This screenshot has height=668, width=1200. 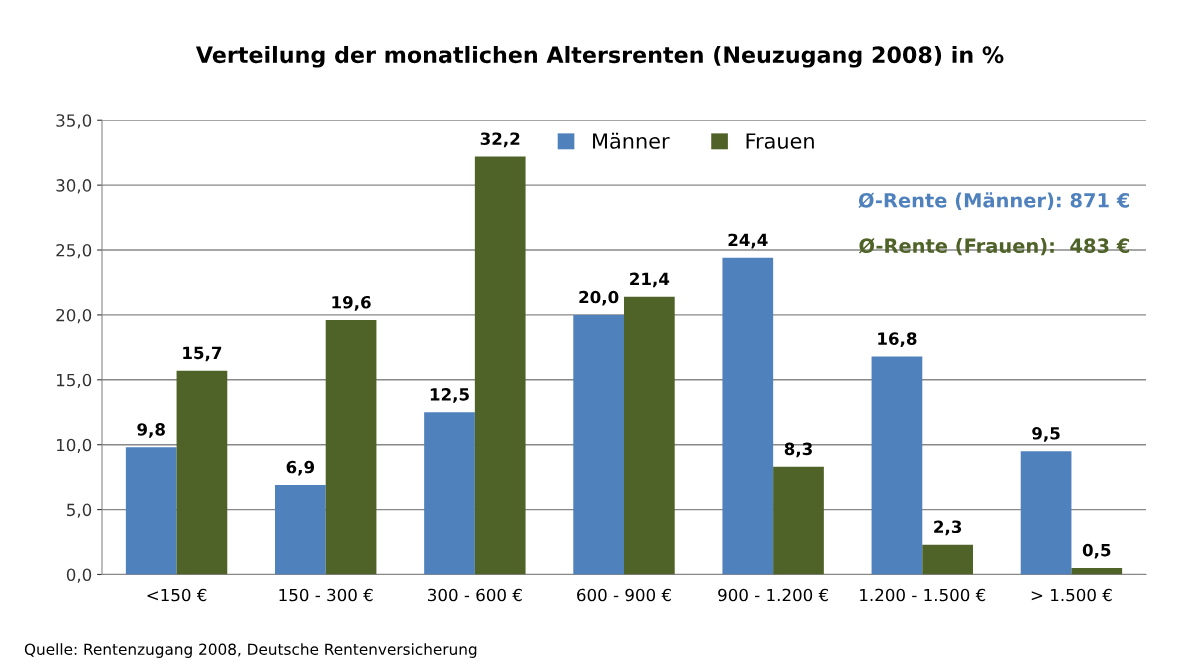 I want to click on y-tick-label: 10,0, so click(x=74, y=445).